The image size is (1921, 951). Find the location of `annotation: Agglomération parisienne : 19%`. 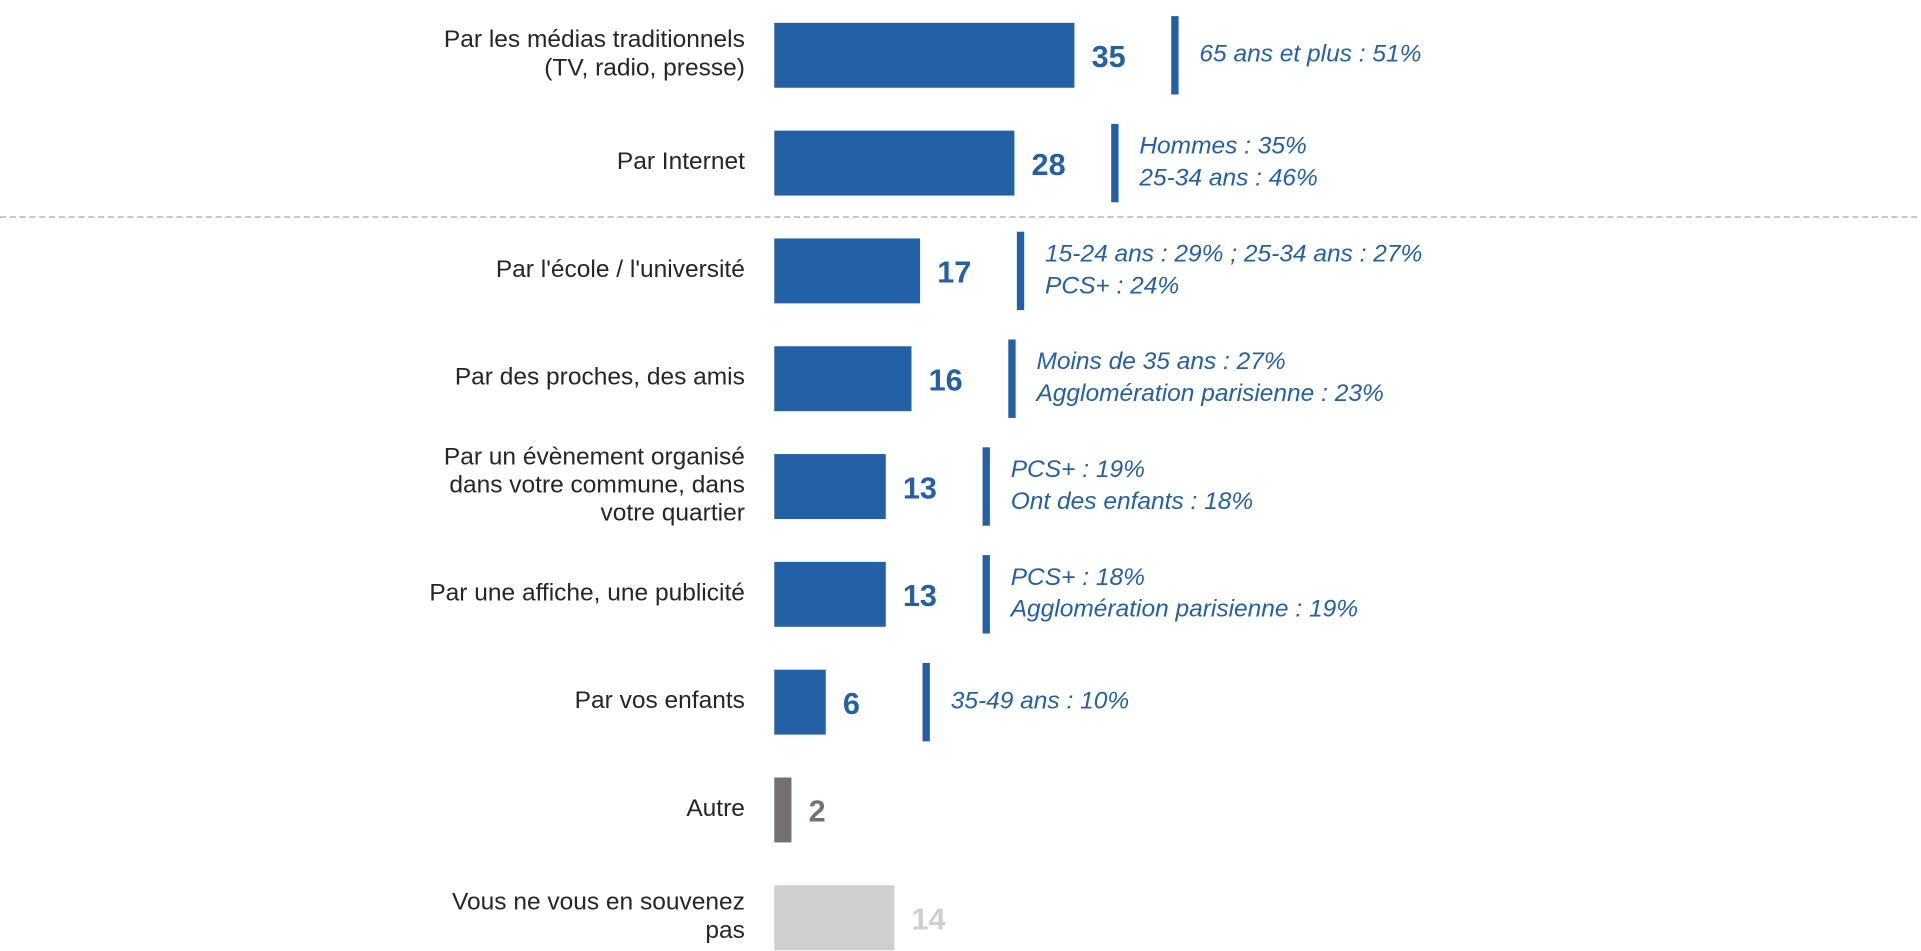

annotation: Agglomération parisienne : 19% is located at coordinates (1183, 609).